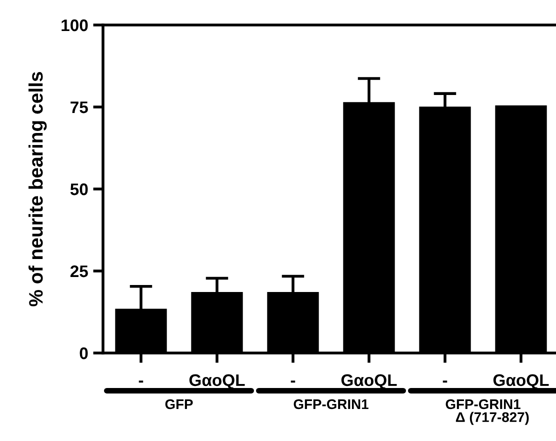  I want to click on y-tick-label: 75, so click(79, 108).